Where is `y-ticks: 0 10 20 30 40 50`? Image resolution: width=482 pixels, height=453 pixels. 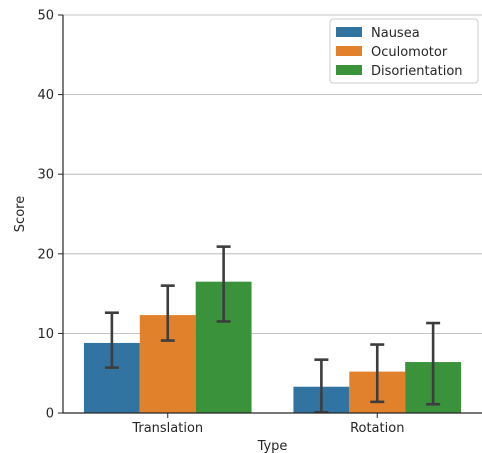 y-ticks: 0 10 20 30 40 50 is located at coordinates (50, 215).